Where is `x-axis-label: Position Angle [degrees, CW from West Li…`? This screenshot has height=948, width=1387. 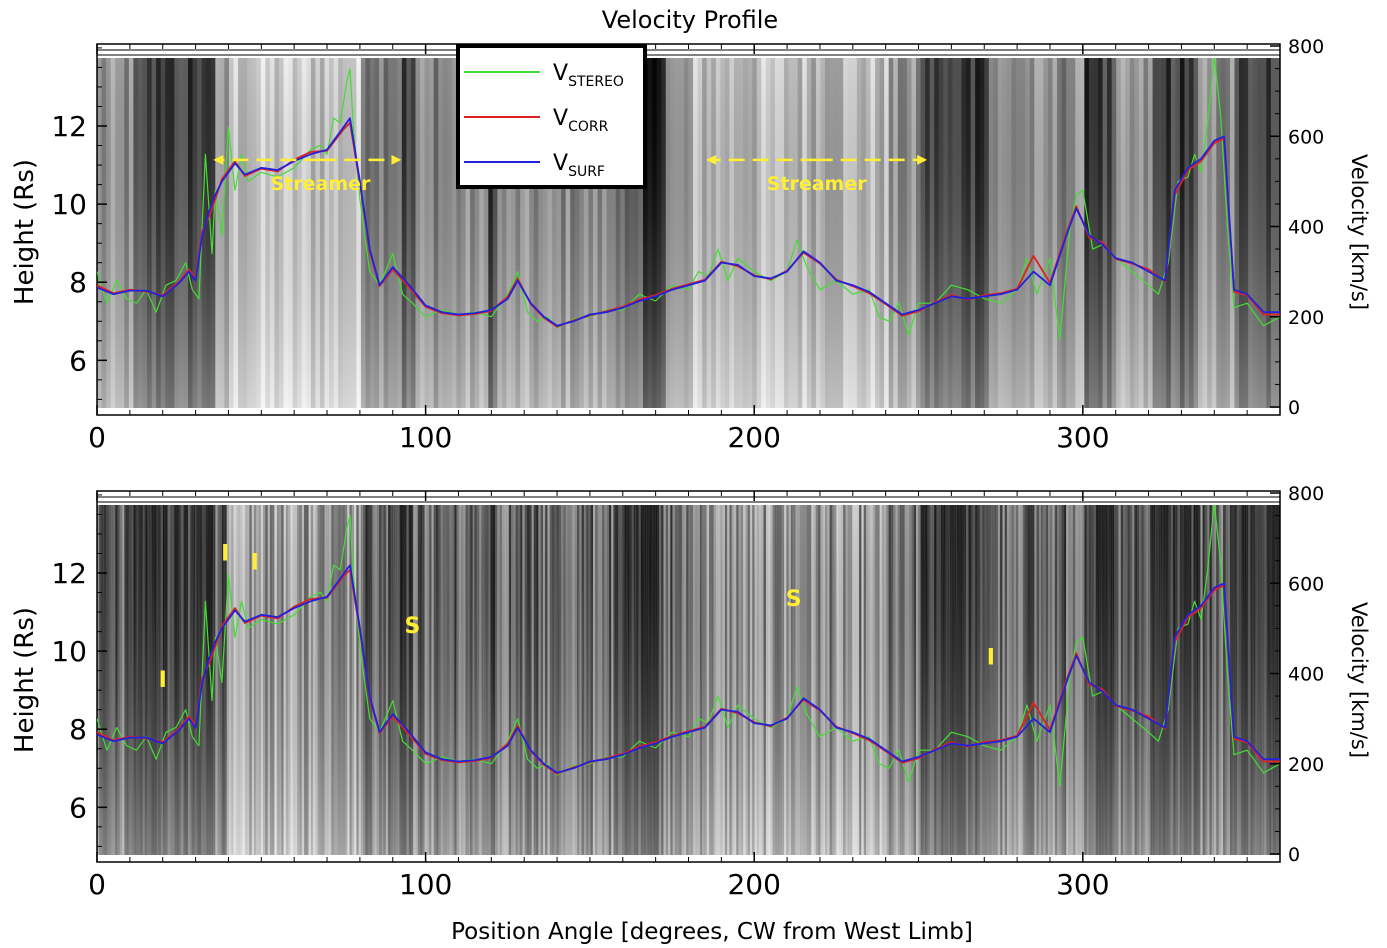 x-axis-label: Position Angle [degrees, CW from West Li… is located at coordinates (712, 932).